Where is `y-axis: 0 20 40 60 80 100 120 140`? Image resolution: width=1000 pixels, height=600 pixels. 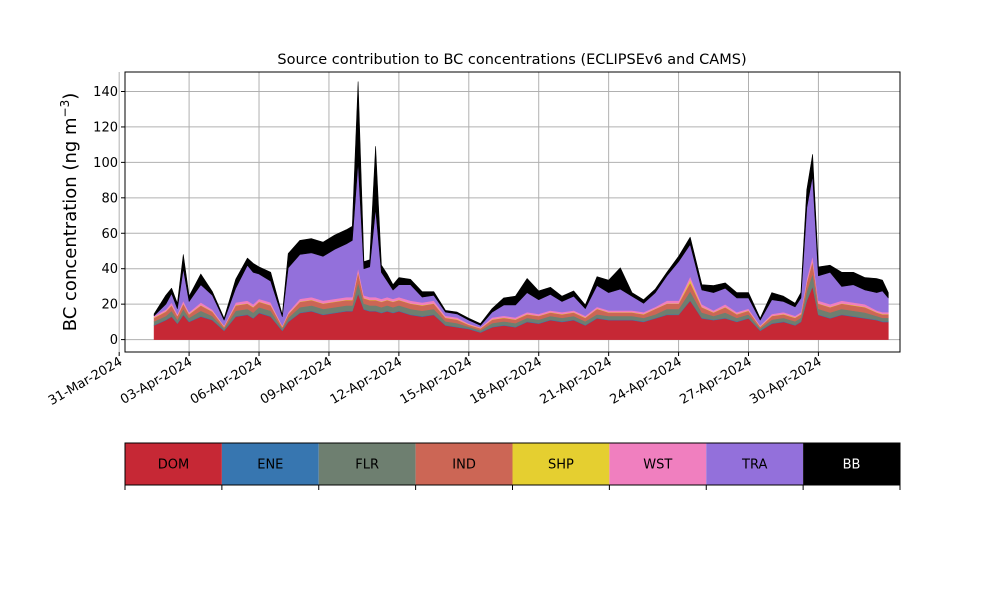 y-axis: 0 20 40 60 80 100 120 140 is located at coordinates (109, 216).